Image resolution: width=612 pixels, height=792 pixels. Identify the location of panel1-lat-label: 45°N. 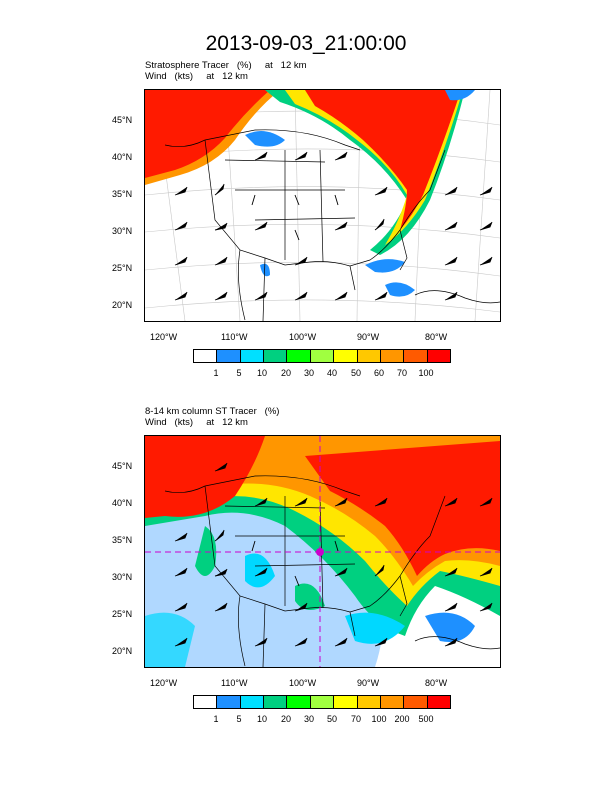
(122, 120).